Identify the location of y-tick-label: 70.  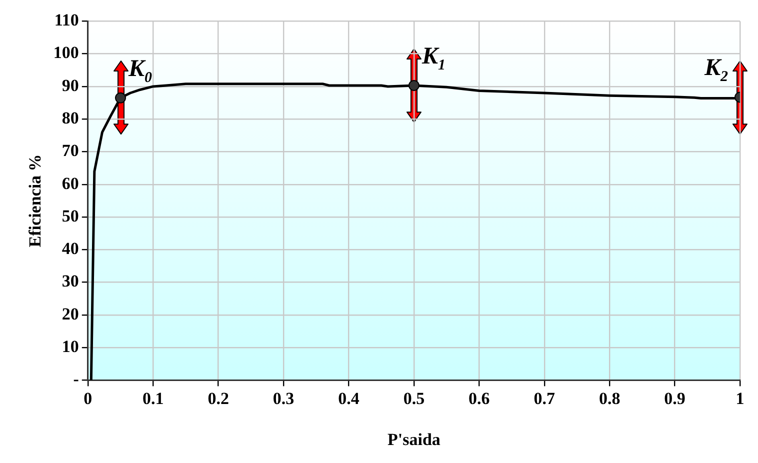
(70, 150).